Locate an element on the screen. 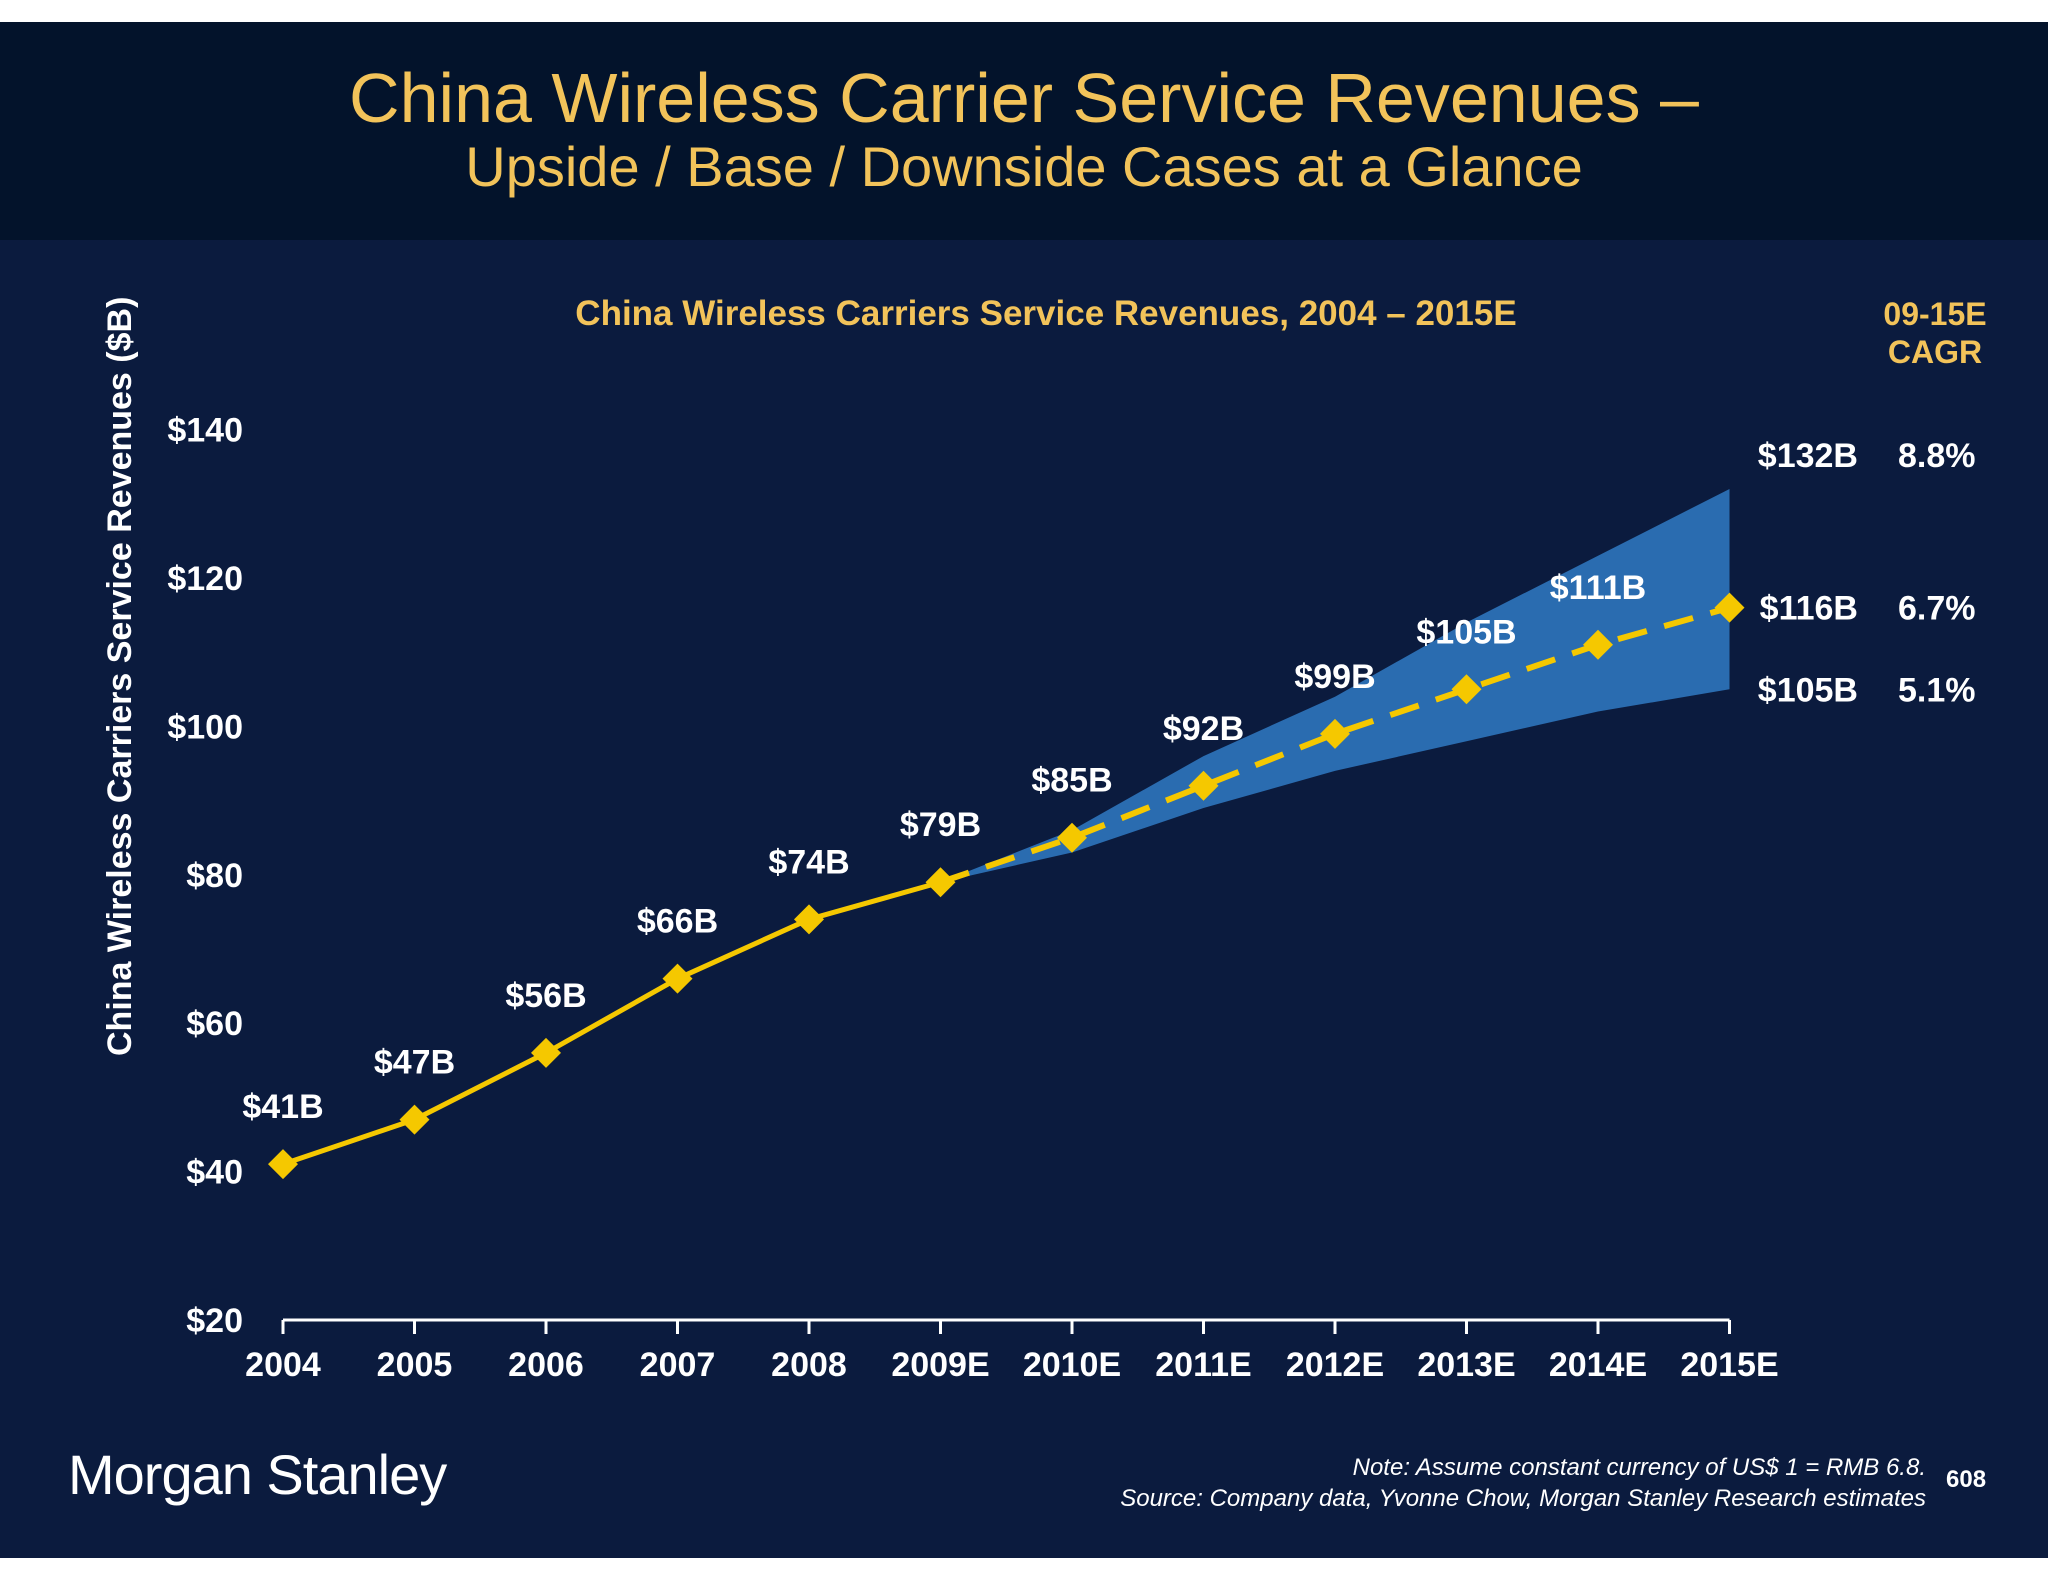  data-label: $41B is located at coordinates (282, 1107).